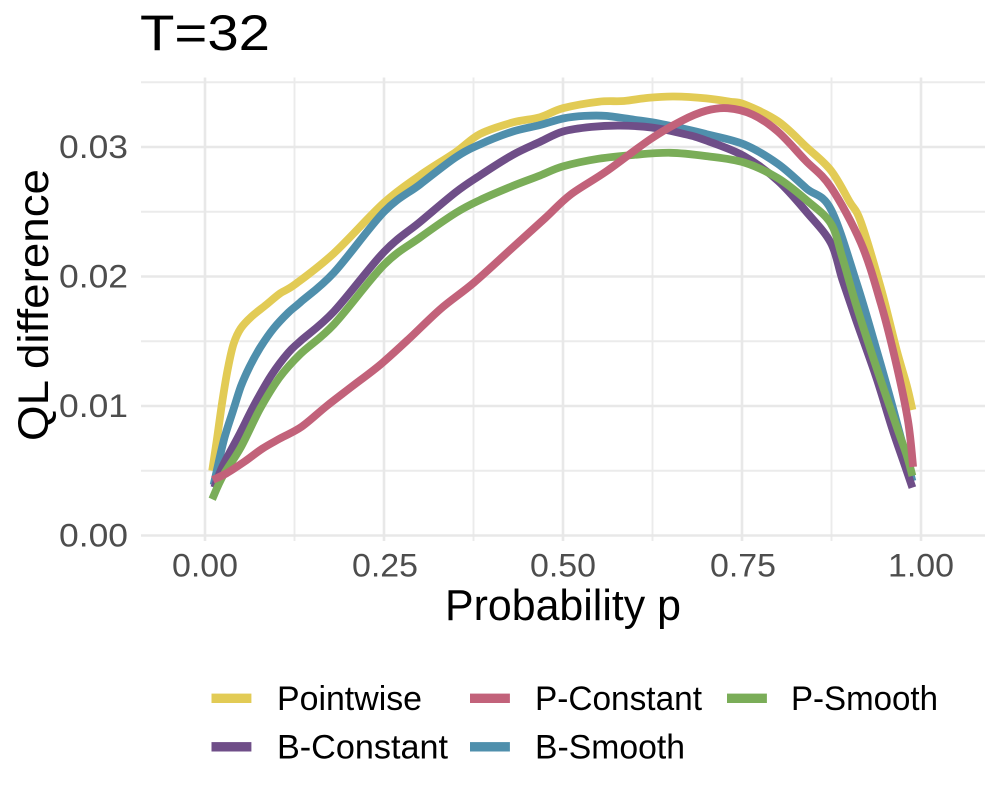 The width and height of the screenshot is (1000, 800). I want to click on svg-text: 0.25, so click(385, 566).